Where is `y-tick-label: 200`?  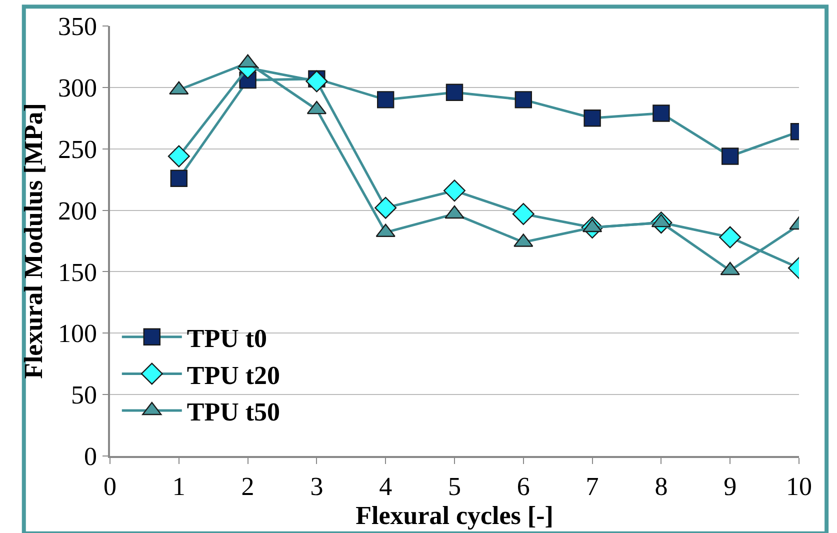
y-tick-label: 200 is located at coordinates (78, 211).